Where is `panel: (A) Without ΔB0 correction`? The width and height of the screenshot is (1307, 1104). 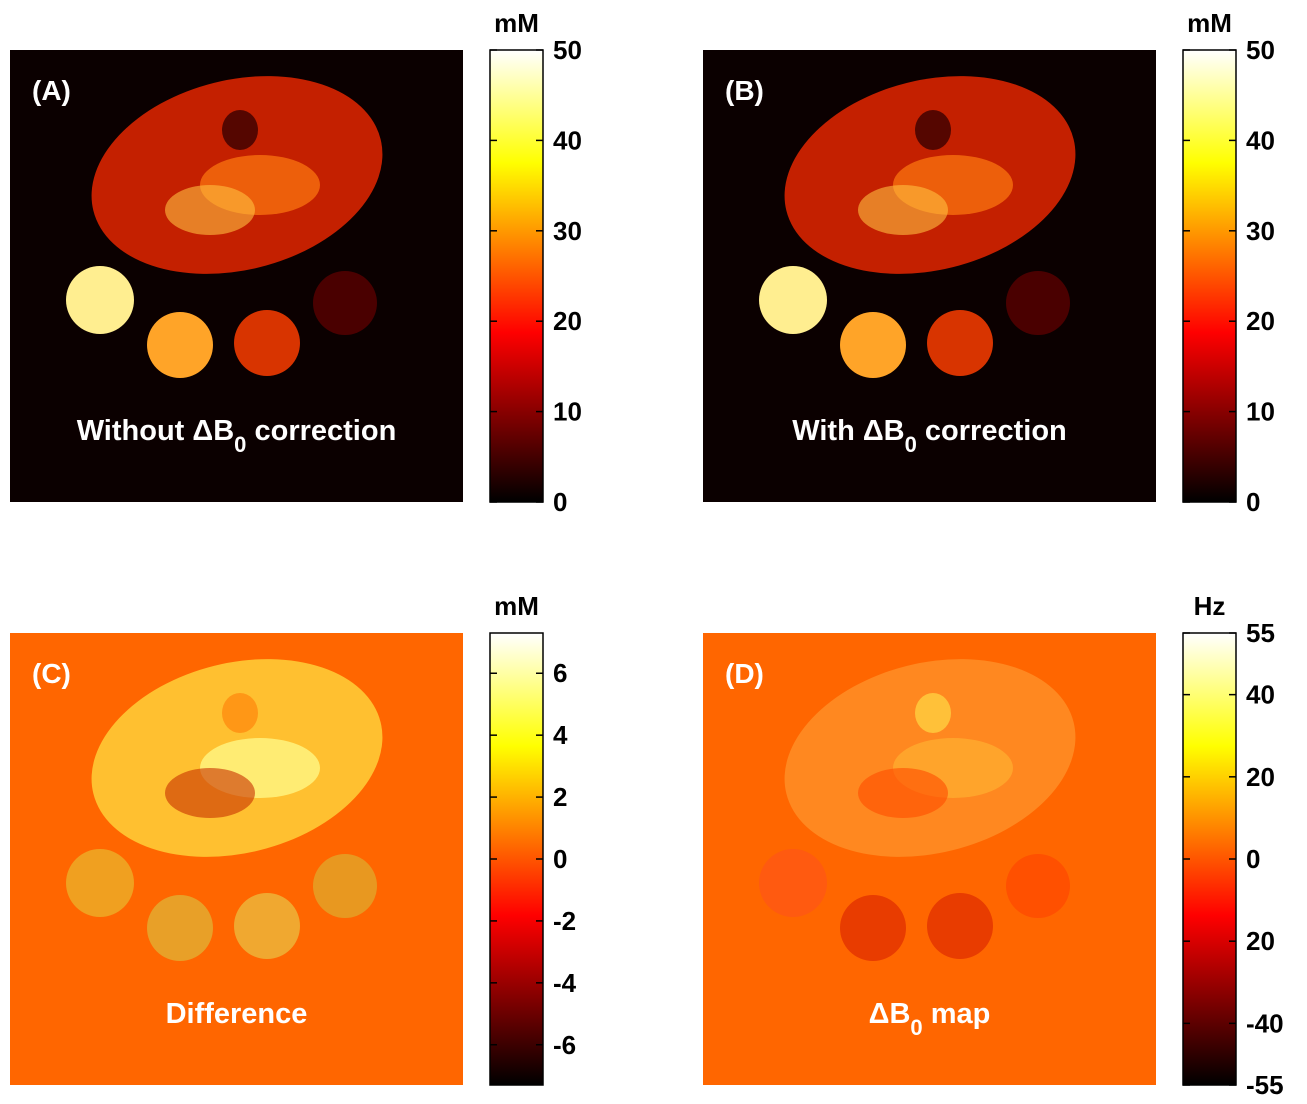
panel: (A) Without ΔB0 correction is located at coordinates (236, 276).